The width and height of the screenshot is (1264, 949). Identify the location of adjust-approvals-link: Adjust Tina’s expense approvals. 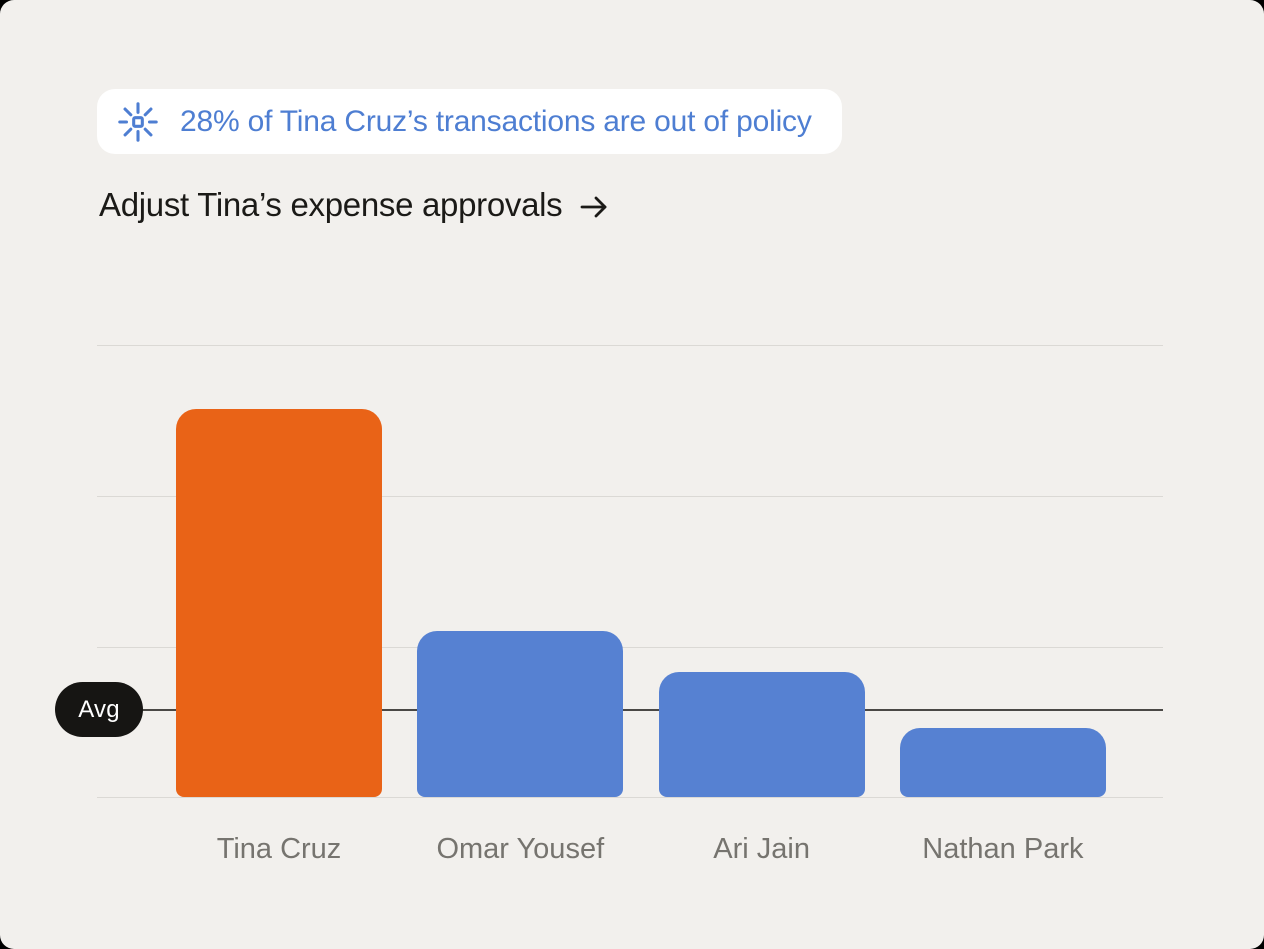
(354, 205).